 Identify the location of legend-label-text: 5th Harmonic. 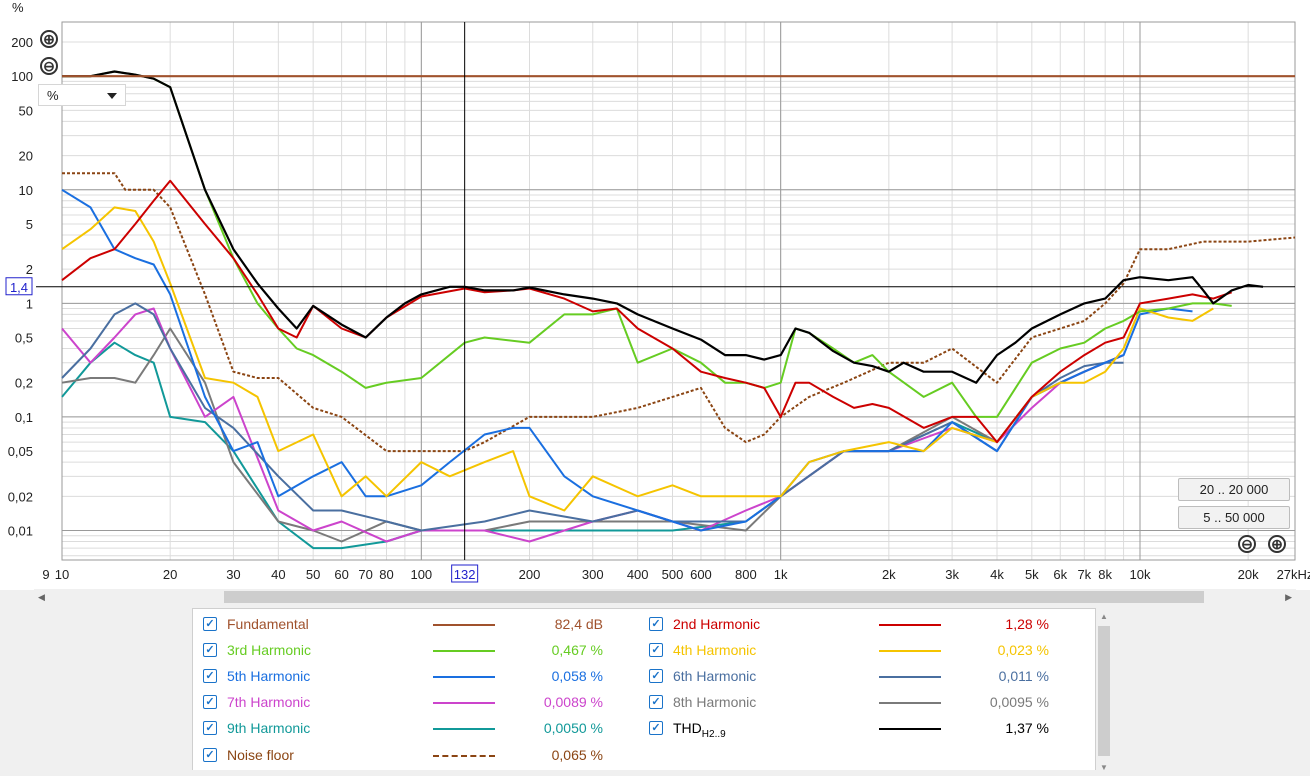
(269, 676).